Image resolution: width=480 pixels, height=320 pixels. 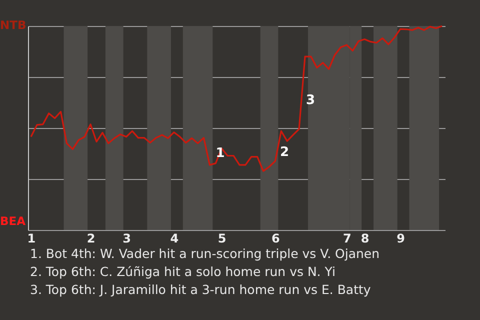 I want to click on x-tick-label: 6, so click(x=276, y=239).